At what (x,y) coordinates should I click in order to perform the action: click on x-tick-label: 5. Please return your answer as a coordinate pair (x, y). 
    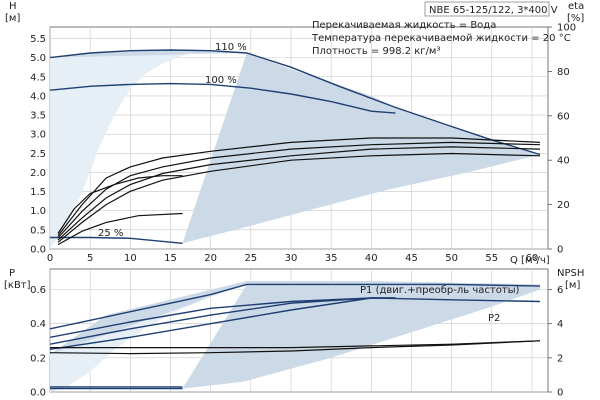
    Looking at the image, I should click on (90, 258).